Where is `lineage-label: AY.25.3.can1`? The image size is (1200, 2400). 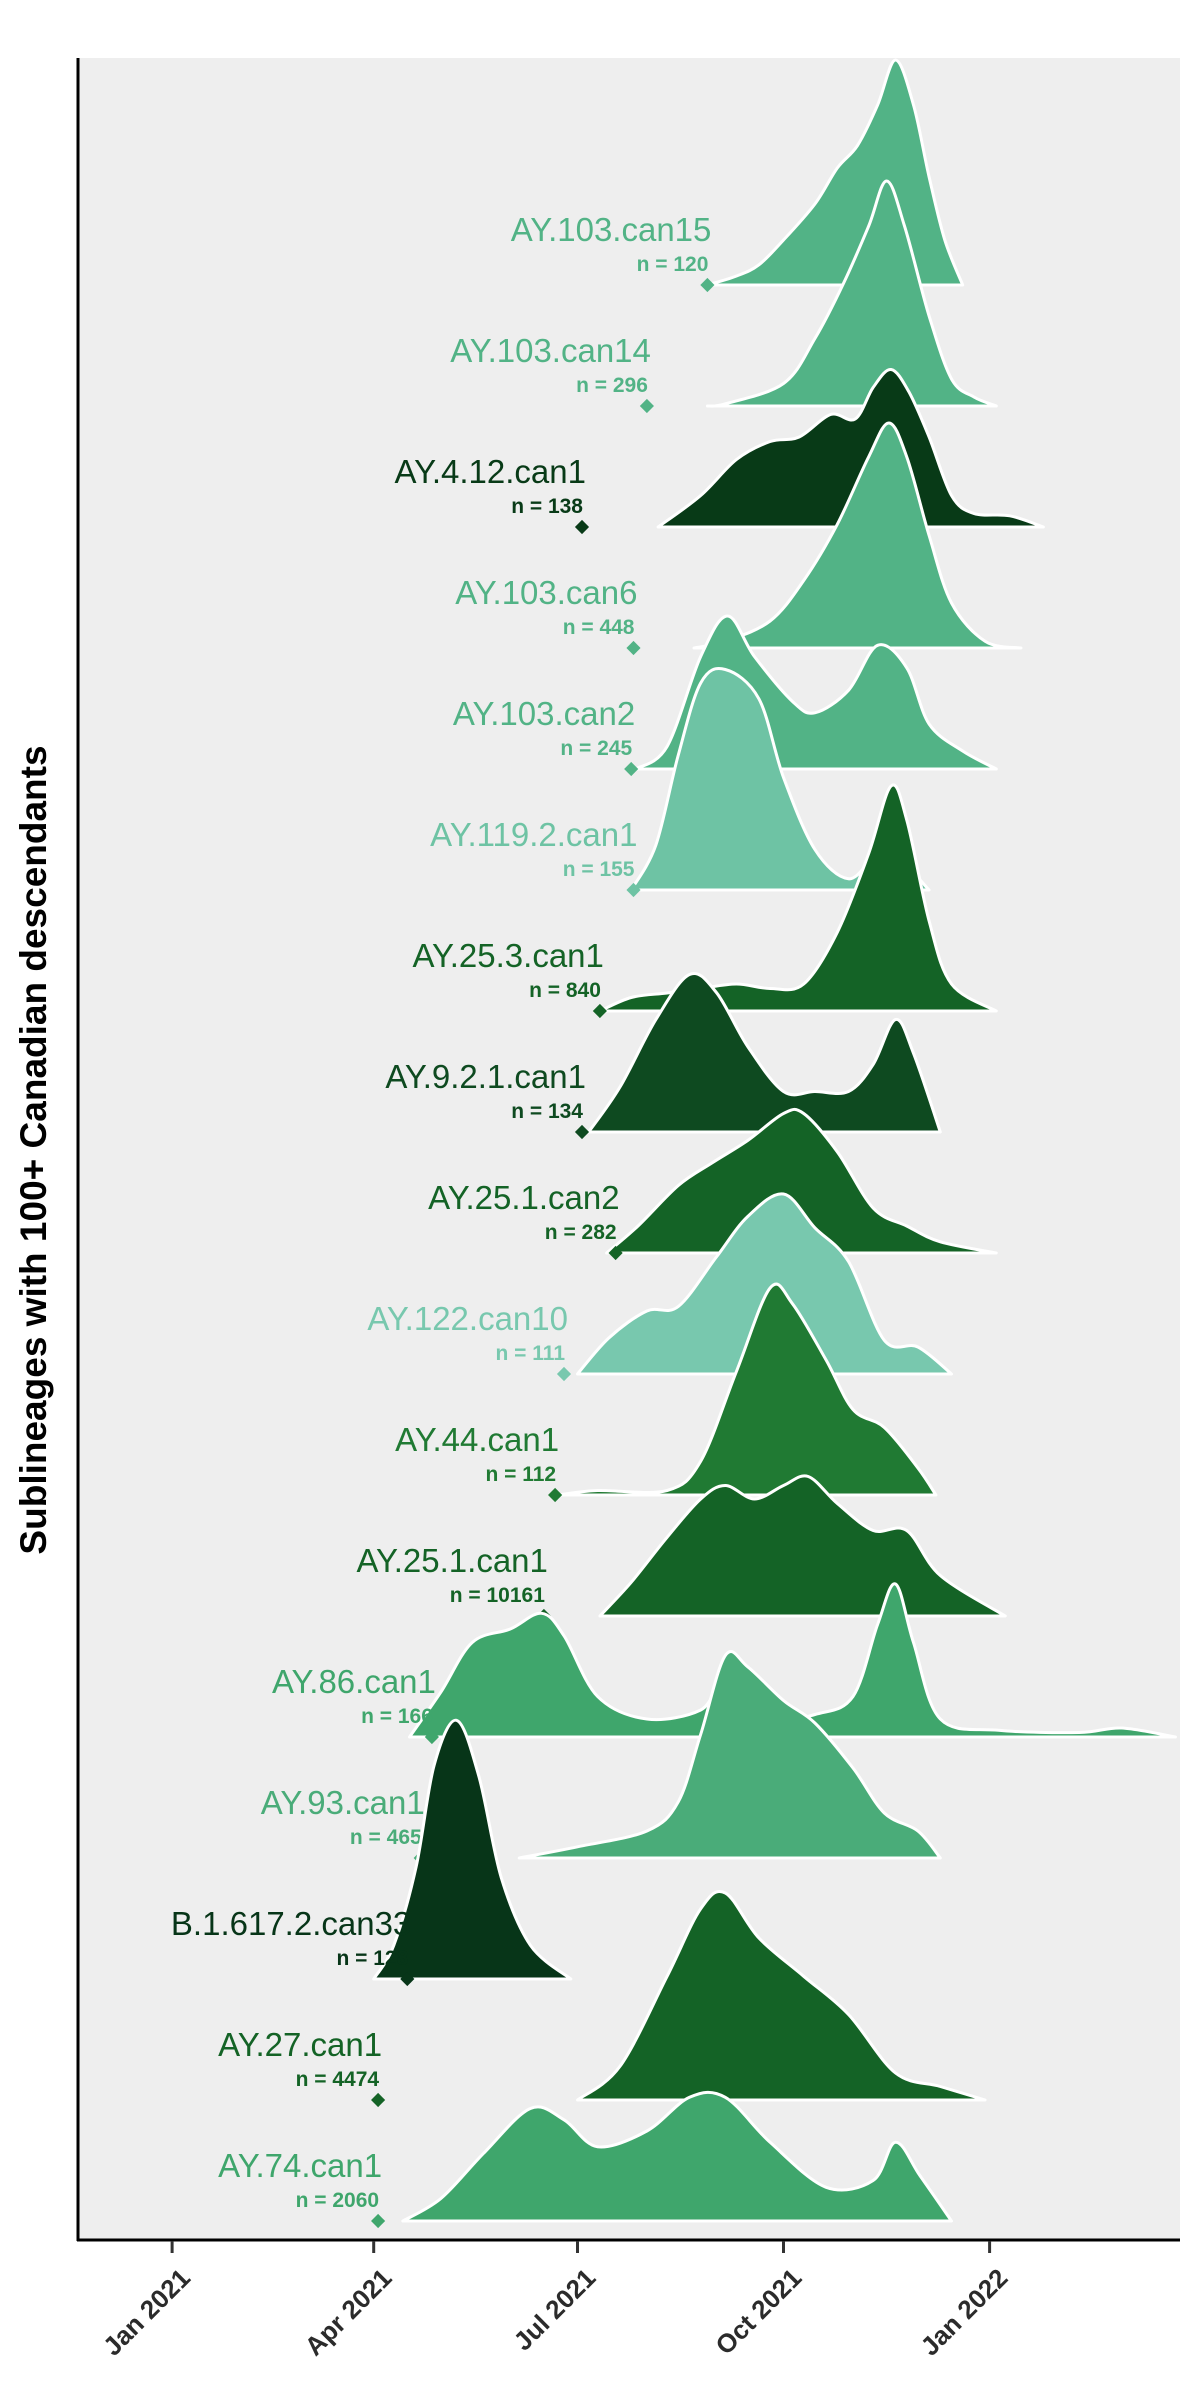
lineage-label: AY.25.3.can1 is located at coordinates (507, 955).